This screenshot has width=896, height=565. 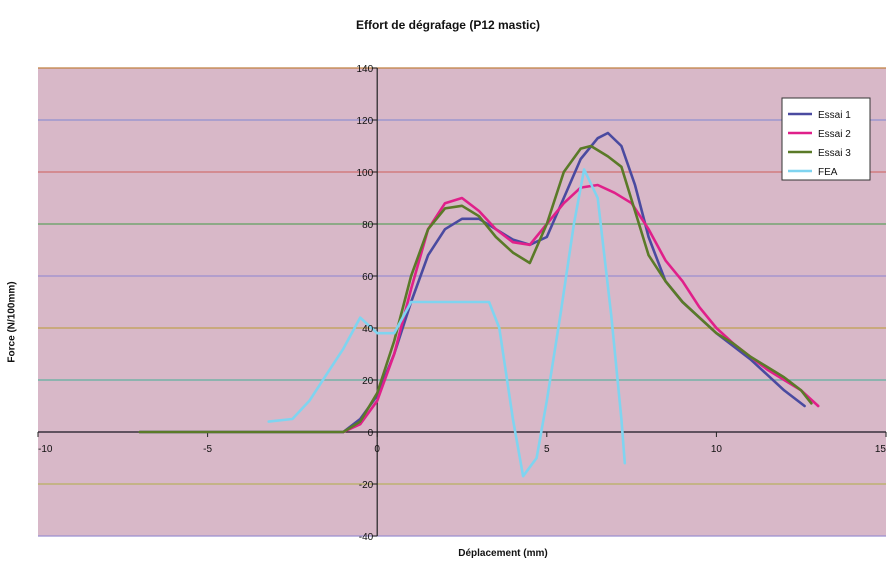 I want to click on x-tick-label: -10, so click(x=45, y=449).